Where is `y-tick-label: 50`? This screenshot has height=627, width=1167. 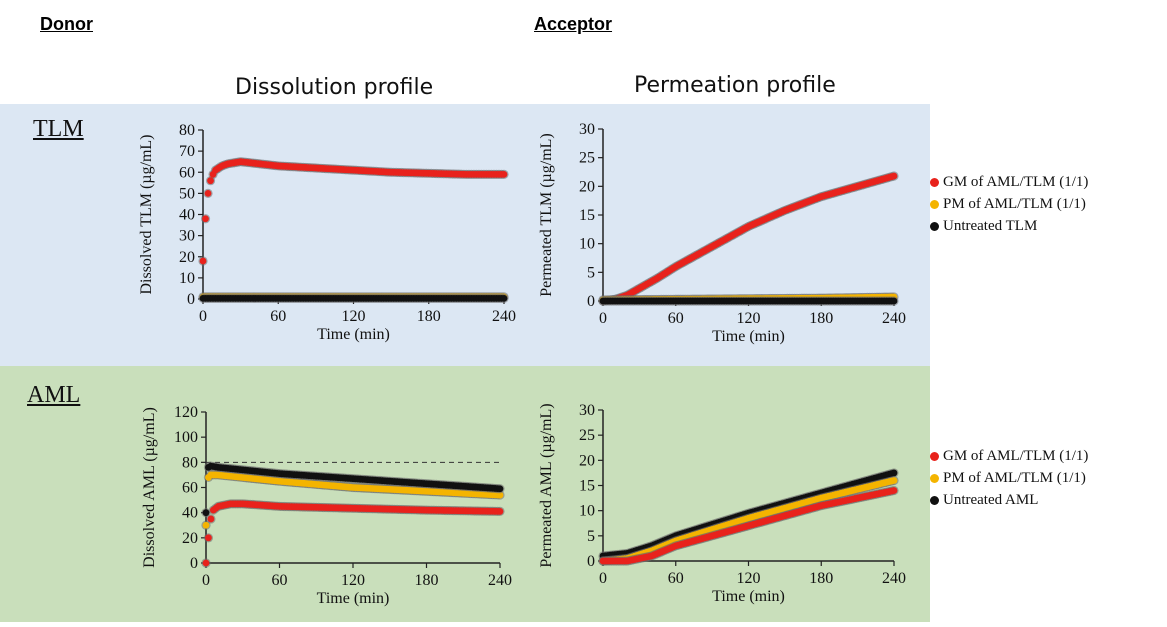 y-tick-label: 50 is located at coordinates (187, 193).